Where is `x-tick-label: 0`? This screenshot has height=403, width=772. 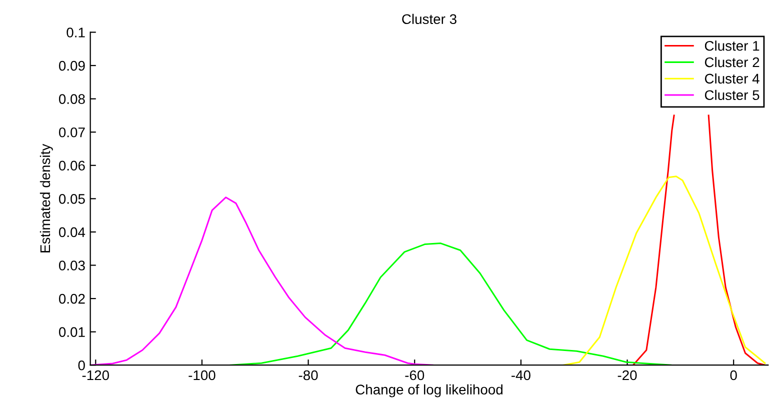 x-tick-label: 0 is located at coordinates (733, 375).